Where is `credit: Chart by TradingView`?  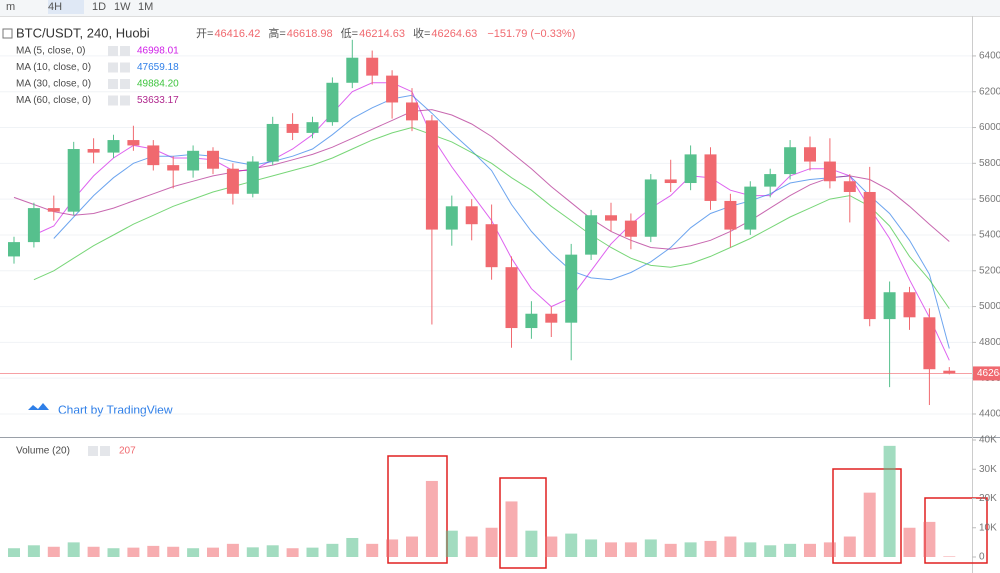
credit: Chart by TradingView is located at coordinates (115, 410).